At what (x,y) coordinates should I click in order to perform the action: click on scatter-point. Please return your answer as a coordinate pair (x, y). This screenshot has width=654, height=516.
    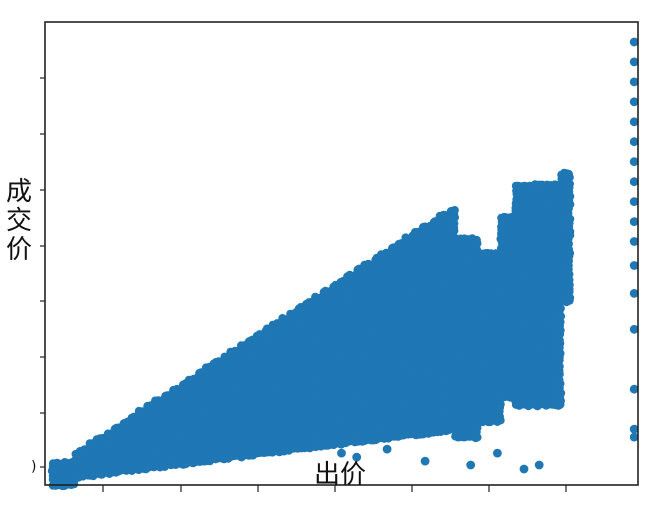
    Looking at the image, I should click on (454, 210).